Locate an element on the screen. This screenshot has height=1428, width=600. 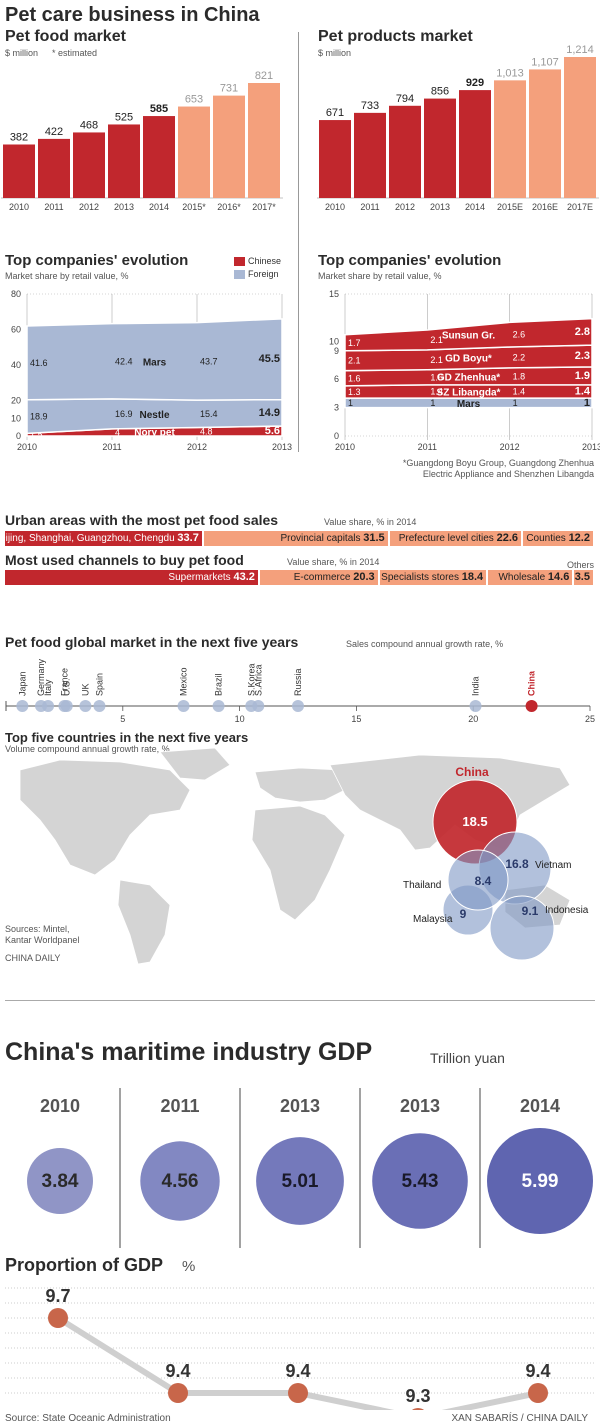
legend-foreign-label: Foreign is located at coordinates (263, 274).